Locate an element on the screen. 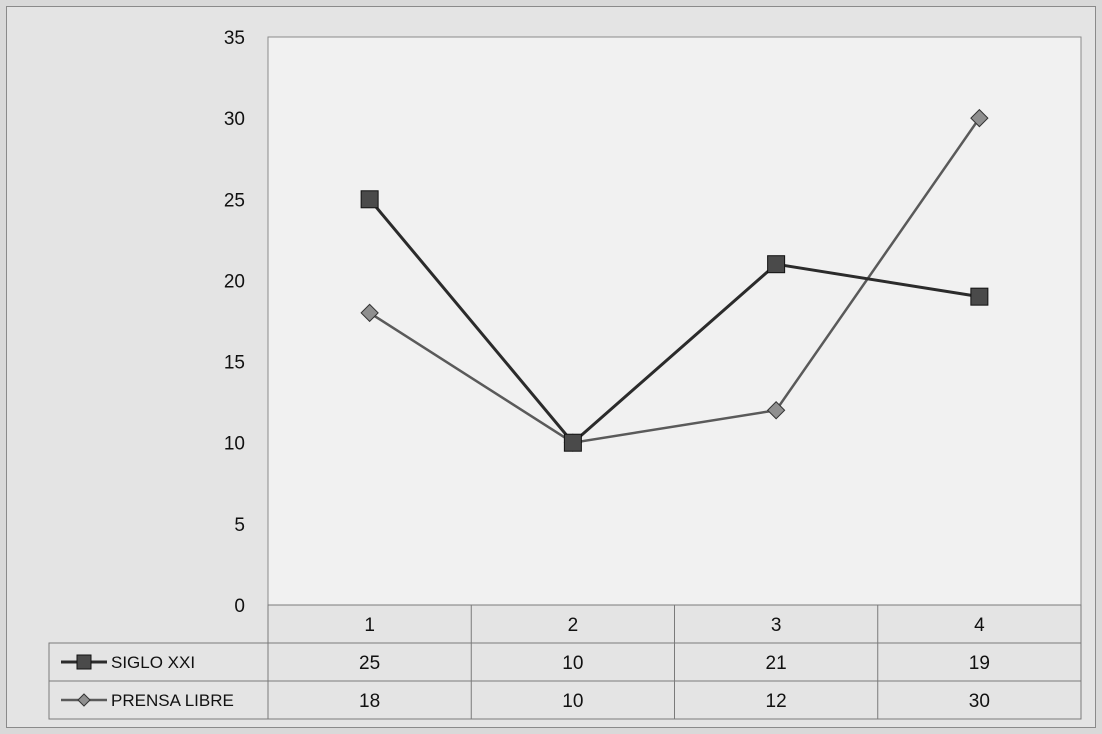 The width and height of the screenshot is (1102, 734). legend-entry: SIGLO XXI is located at coordinates (128, 662).